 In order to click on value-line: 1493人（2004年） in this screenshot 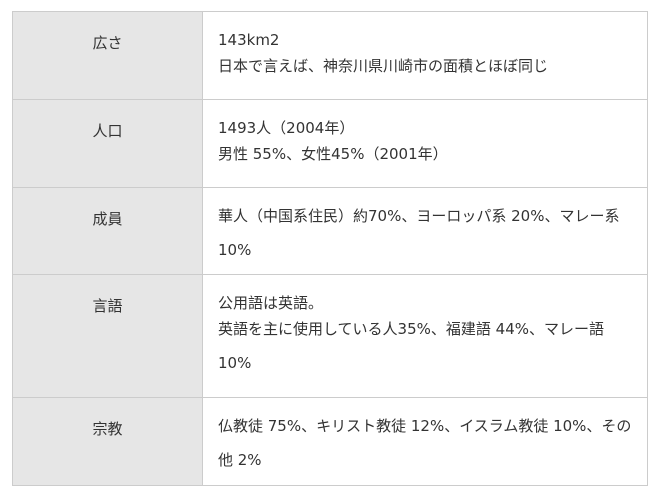, I will do `click(286, 128)`.